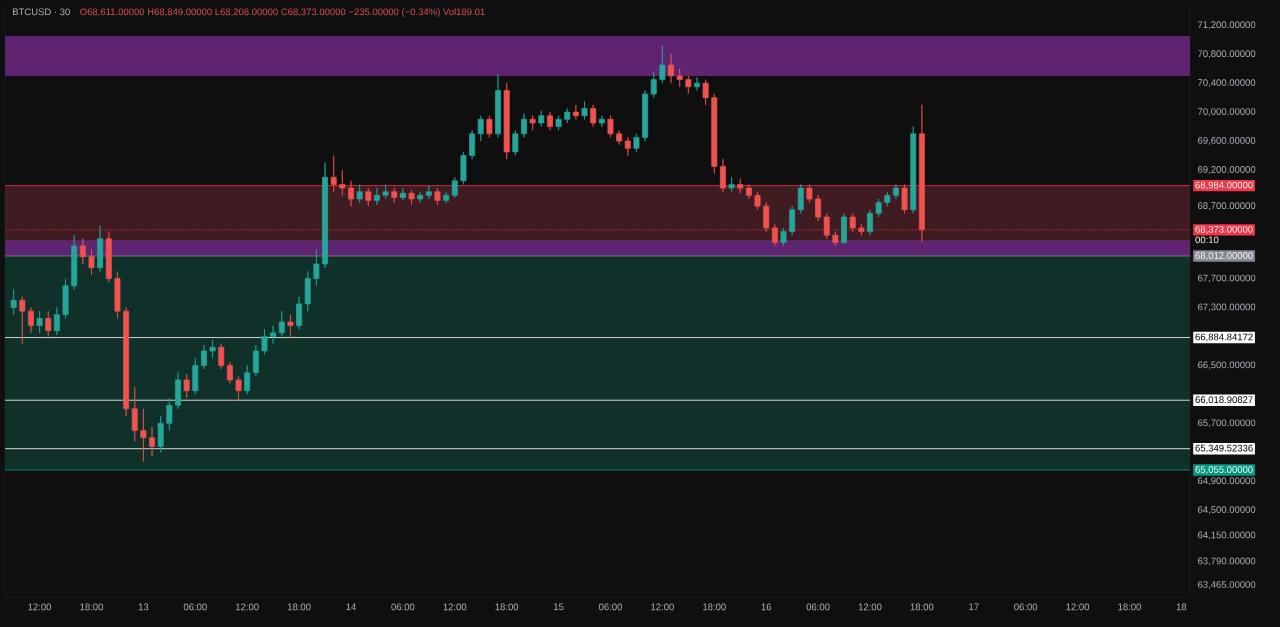 Image resolution: width=1280 pixels, height=627 pixels. I want to click on y-tick-label: 69,200.00000, so click(1227, 170).